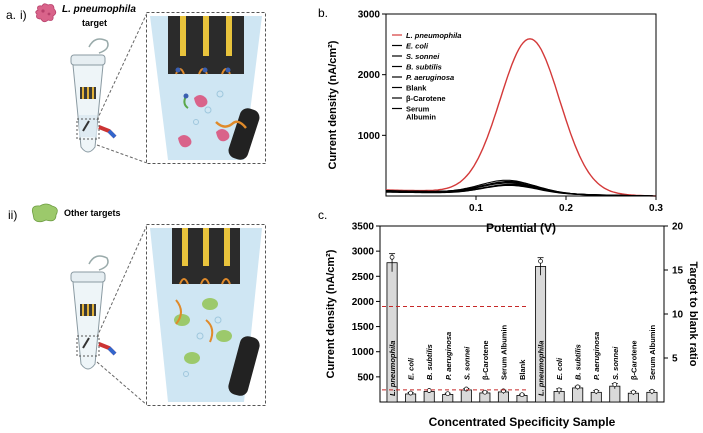 The image size is (703, 433). What do you see at coordinates (416, 88) in the screenshot?
I see `legend-label: Blank` at bounding box center [416, 88].